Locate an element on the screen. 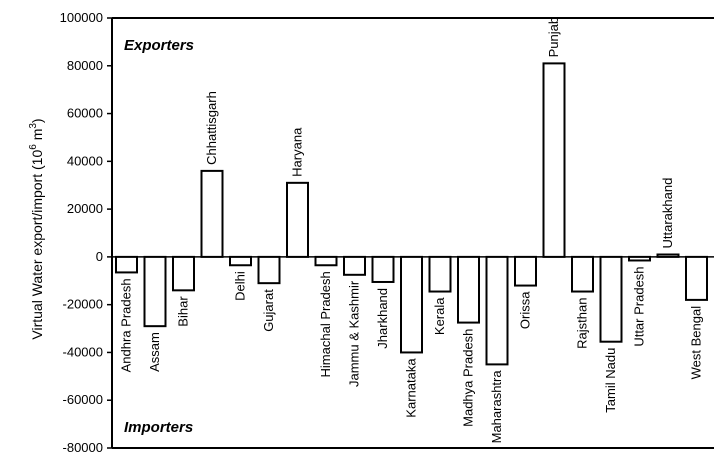 This screenshot has width=714, height=453. y-tick-label: 0 is located at coordinates (99, 256).